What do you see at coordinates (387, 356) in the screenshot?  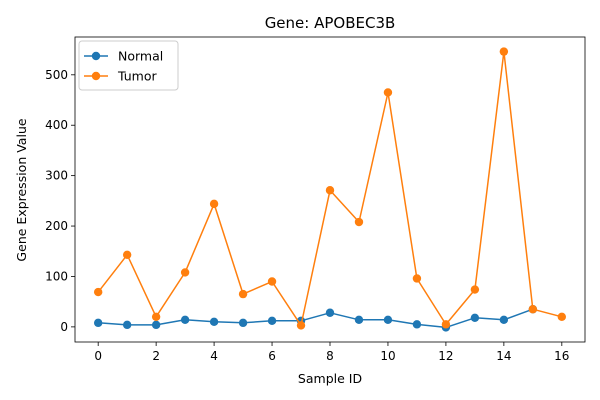 I see `x-tick-label: 10` at bounding box center [387, 356].